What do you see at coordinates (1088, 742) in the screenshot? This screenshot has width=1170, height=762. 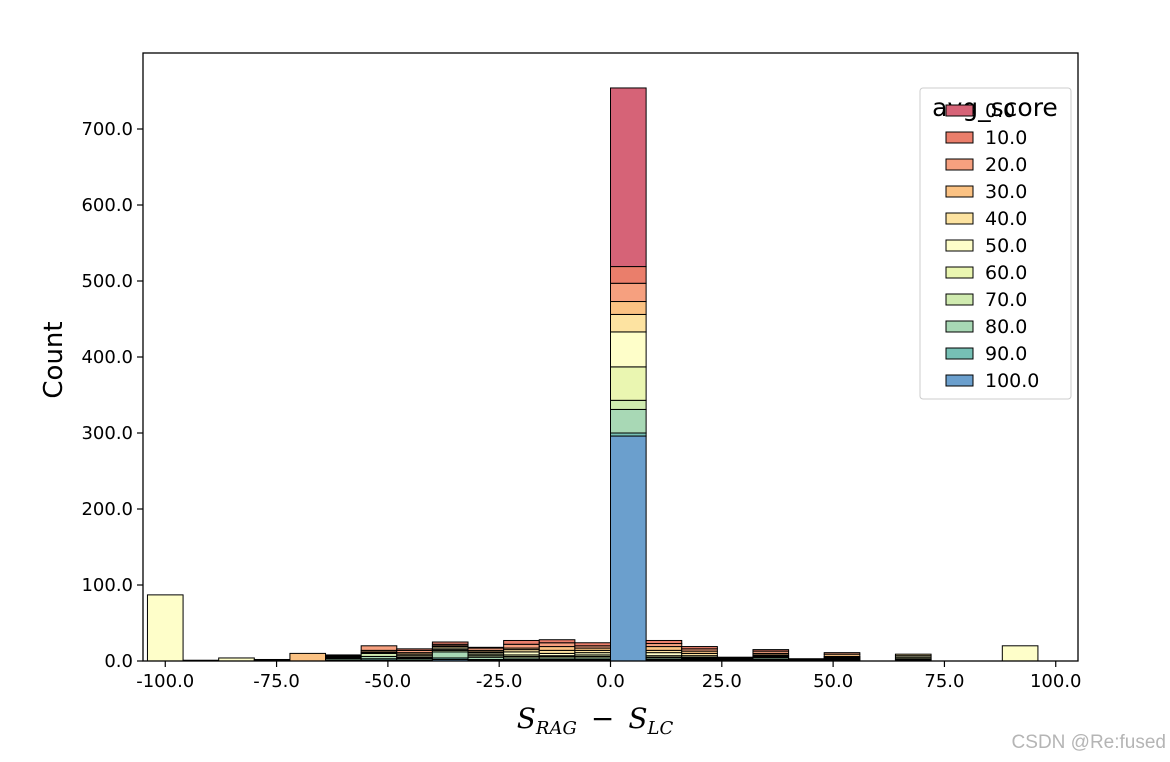 I see `watermark: CSDN @Re:fused` at bounding box center [1088, 742].